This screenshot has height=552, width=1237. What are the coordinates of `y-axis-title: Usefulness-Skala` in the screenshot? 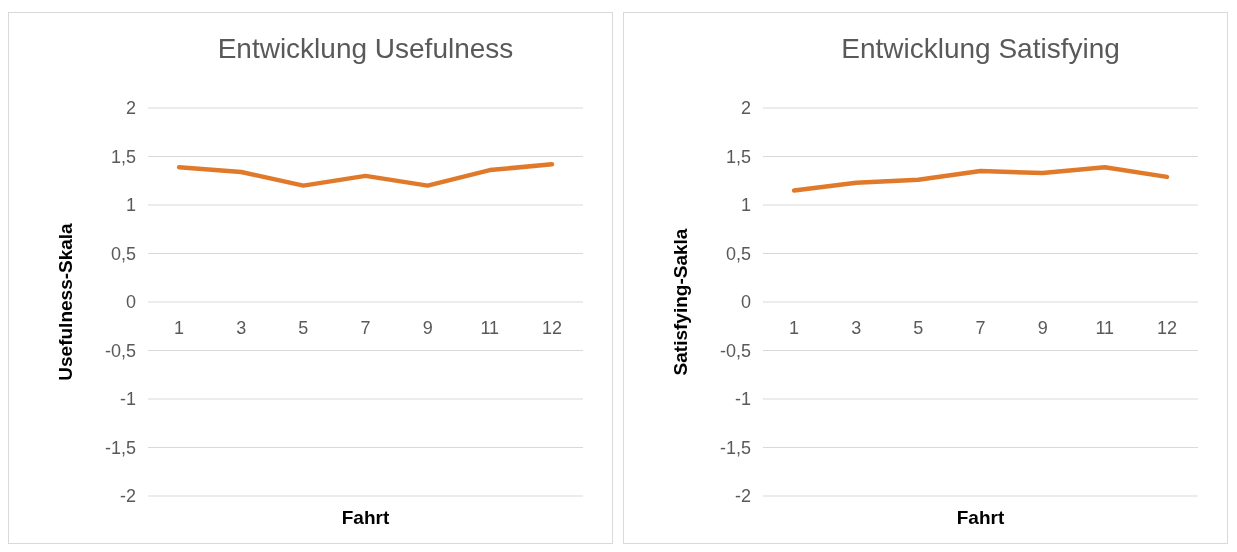 It's located at (65, 301).